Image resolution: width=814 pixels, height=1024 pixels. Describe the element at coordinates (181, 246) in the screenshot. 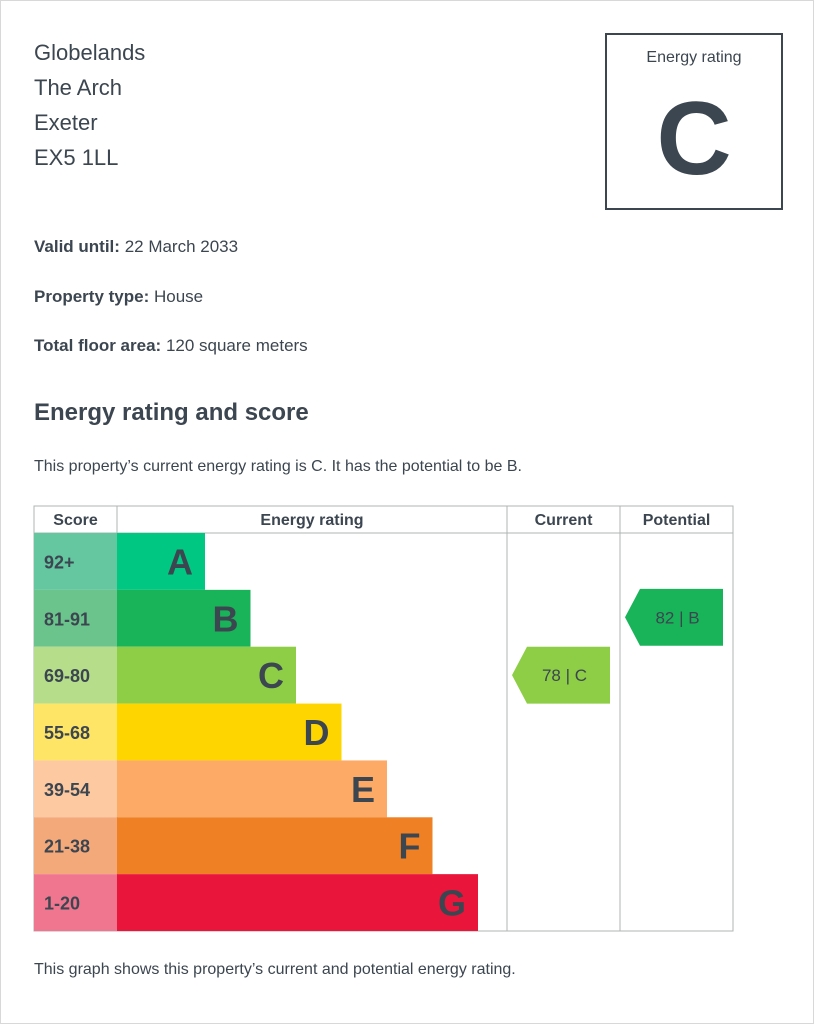

I see `valid-until-value: 22 March 2033` at that location.